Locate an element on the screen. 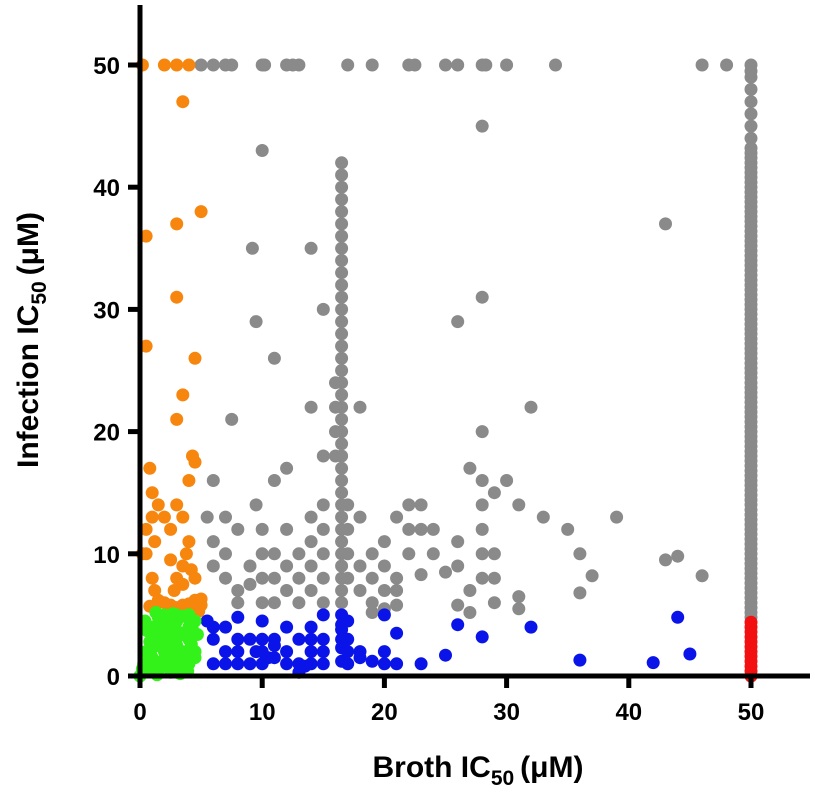 Image resolution: width=818 pixels, height=800 pixels. x-tick-label: 20 is located at coordinates (384, 712).